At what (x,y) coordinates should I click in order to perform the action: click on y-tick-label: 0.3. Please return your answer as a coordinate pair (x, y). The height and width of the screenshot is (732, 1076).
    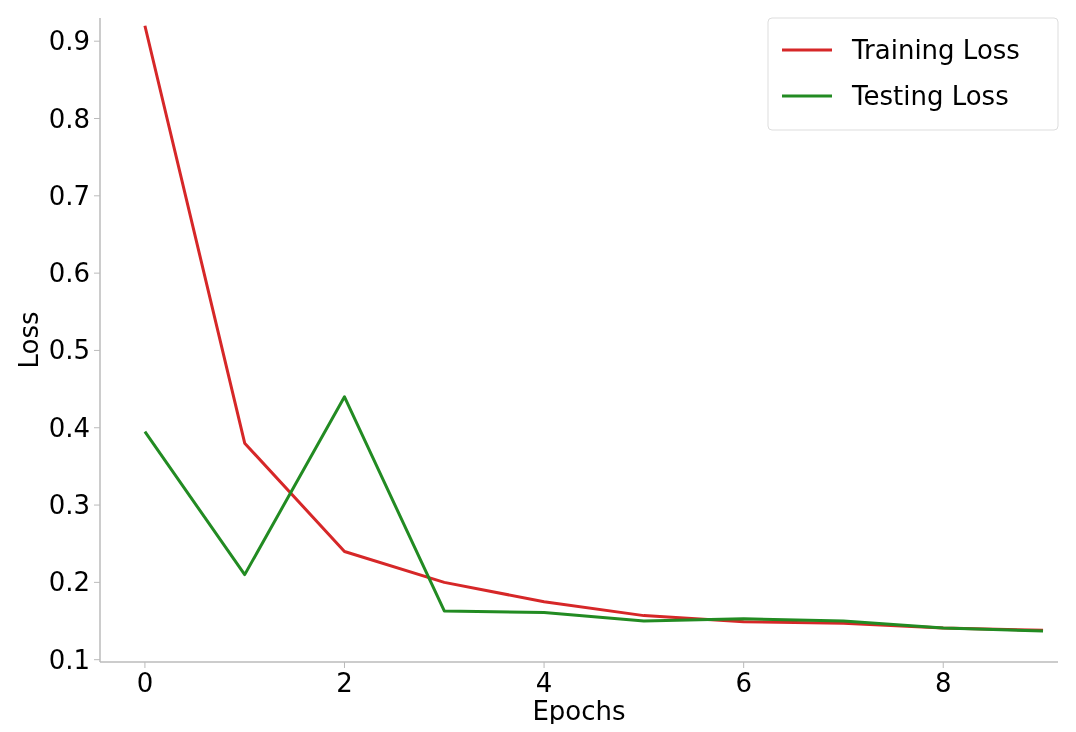
    Looking at the image, I should click on (69, 505).